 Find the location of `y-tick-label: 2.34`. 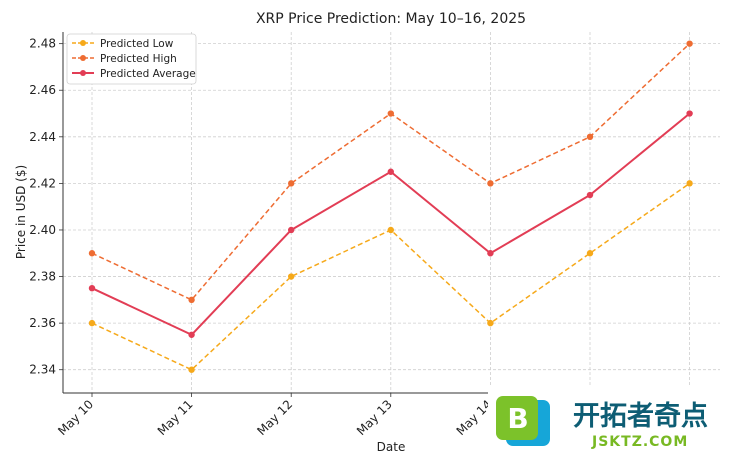

y-tick-label: 2.34 is located at coordinates (42, 370).